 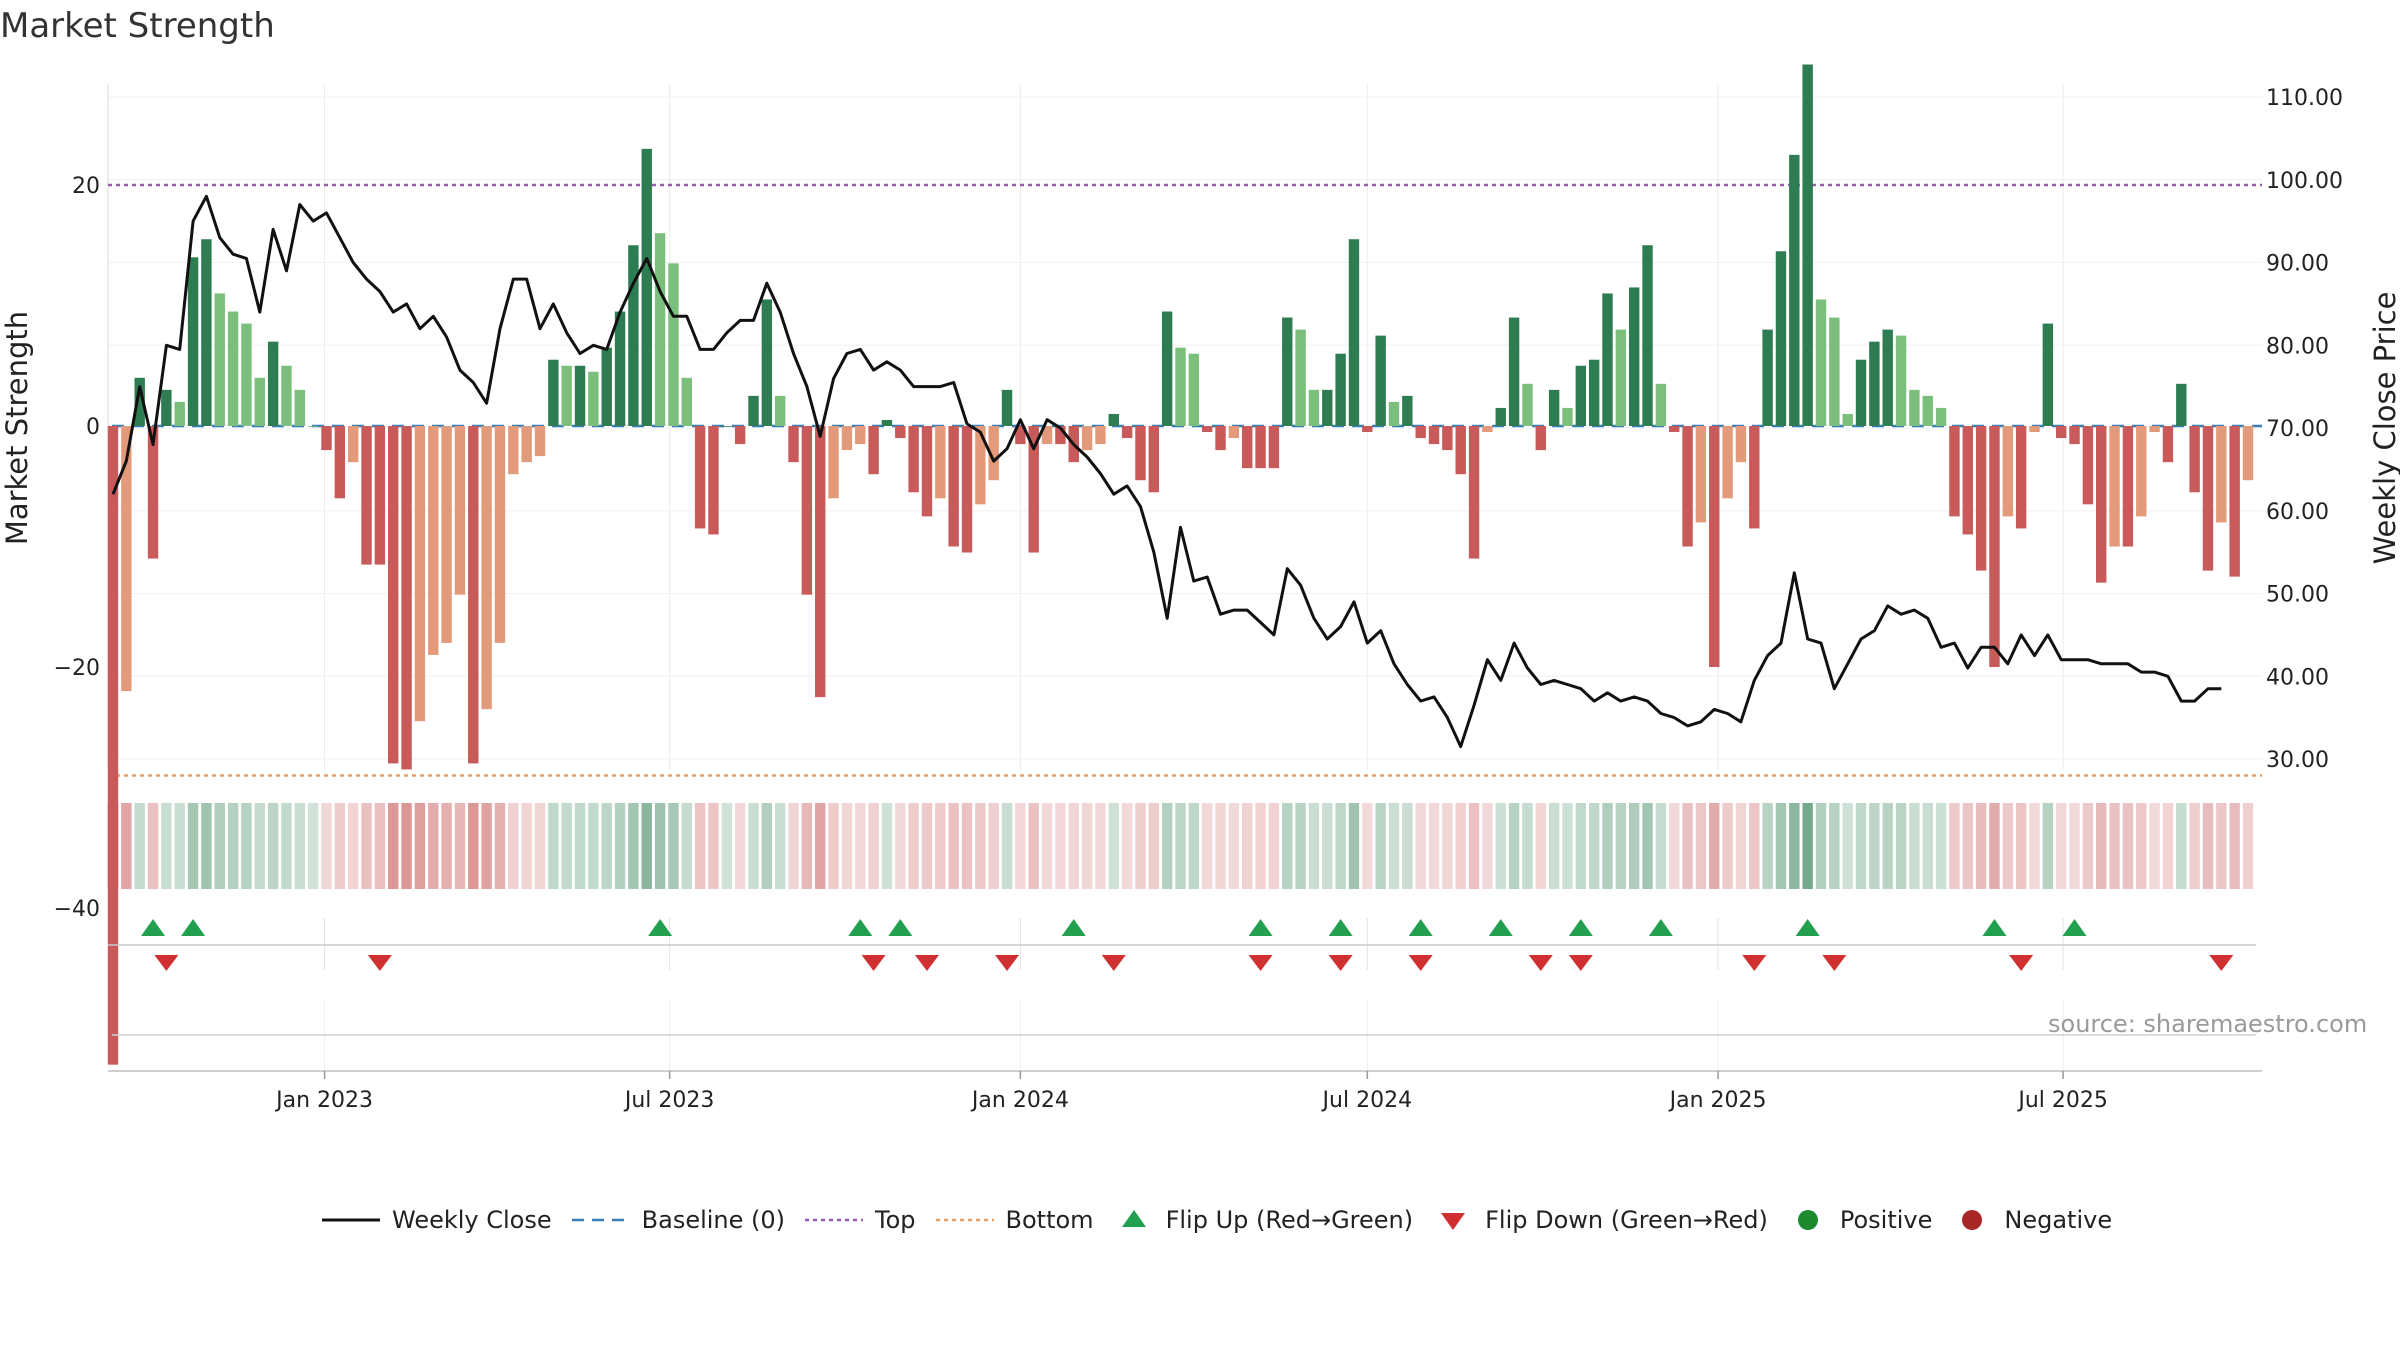 What do you see at coordinates (2304, 98) in the screenshot?
I see `y2-tick-label: 110.00` at bounding box center [2304, 98].